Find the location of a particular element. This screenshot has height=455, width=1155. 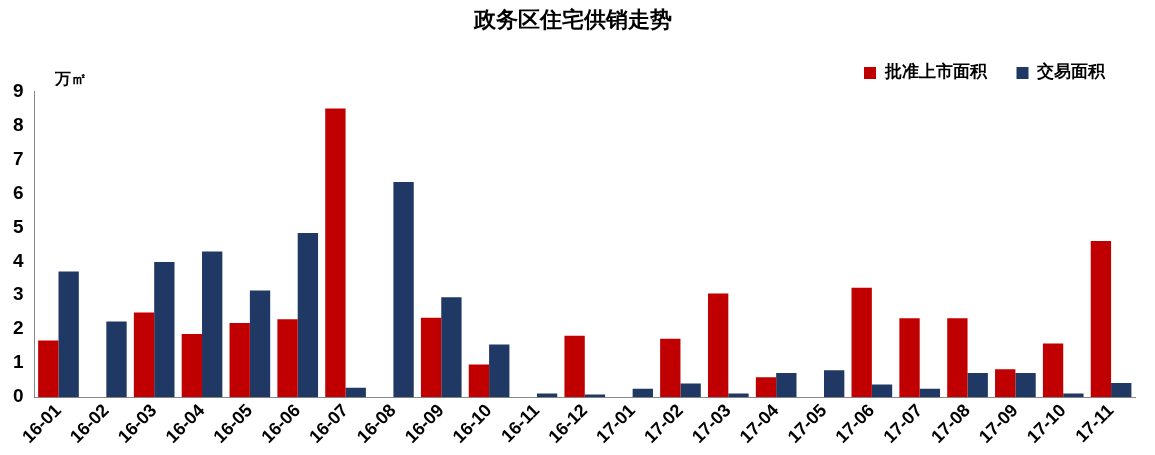

chart-title: 政务区住宅供销走势 is located at coordinates (572, 19).